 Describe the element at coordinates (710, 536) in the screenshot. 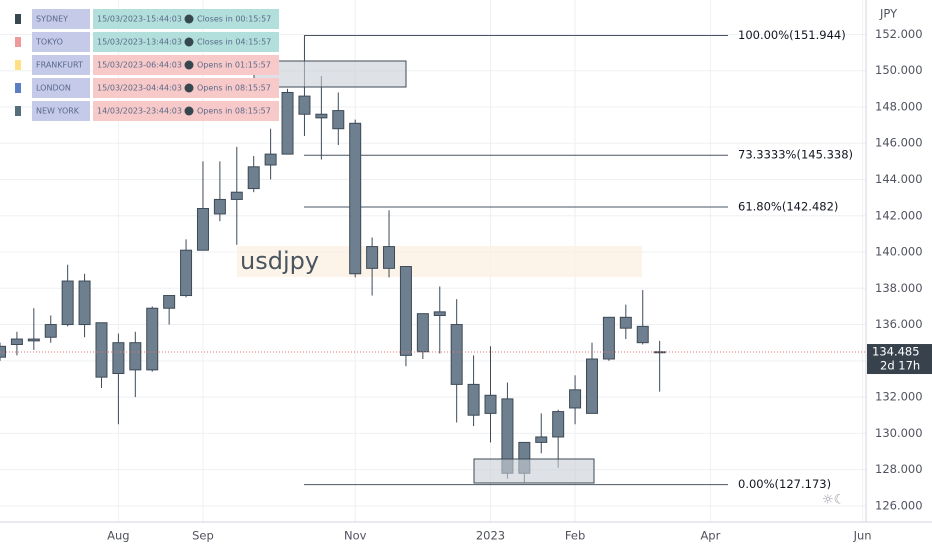

I see `x-tick-label: Apr` at that location.